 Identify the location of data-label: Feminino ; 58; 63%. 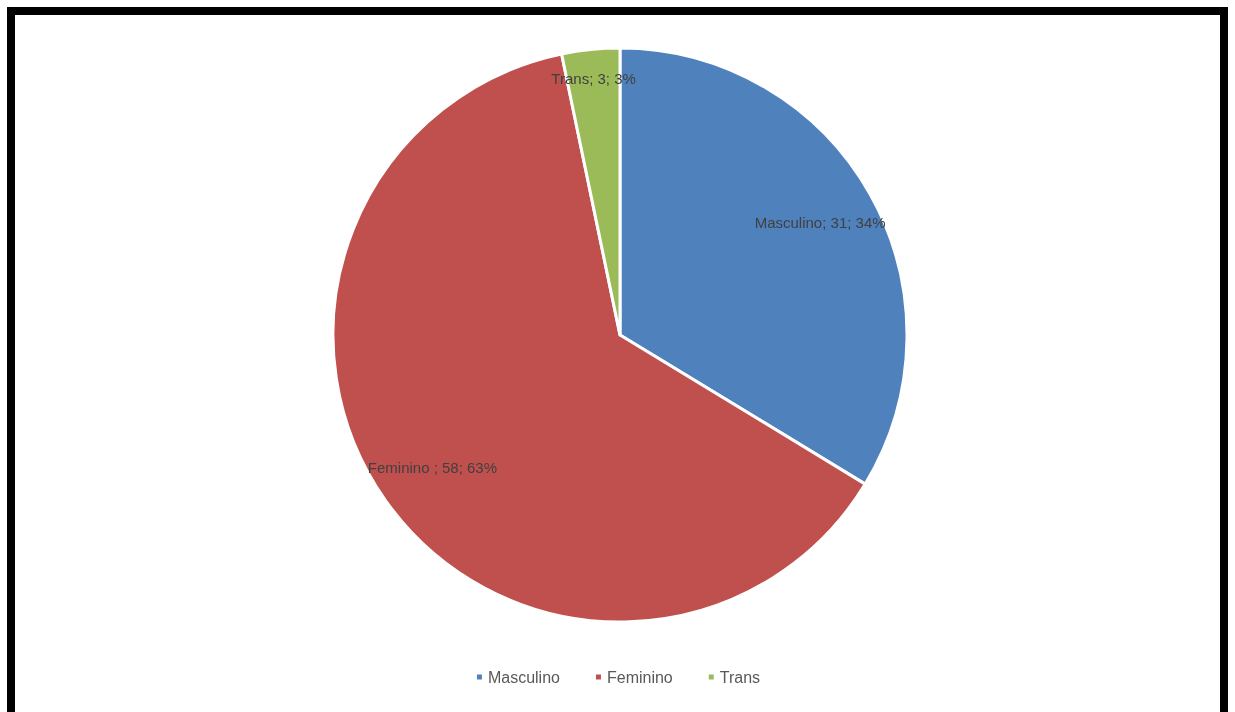
(432, 467).